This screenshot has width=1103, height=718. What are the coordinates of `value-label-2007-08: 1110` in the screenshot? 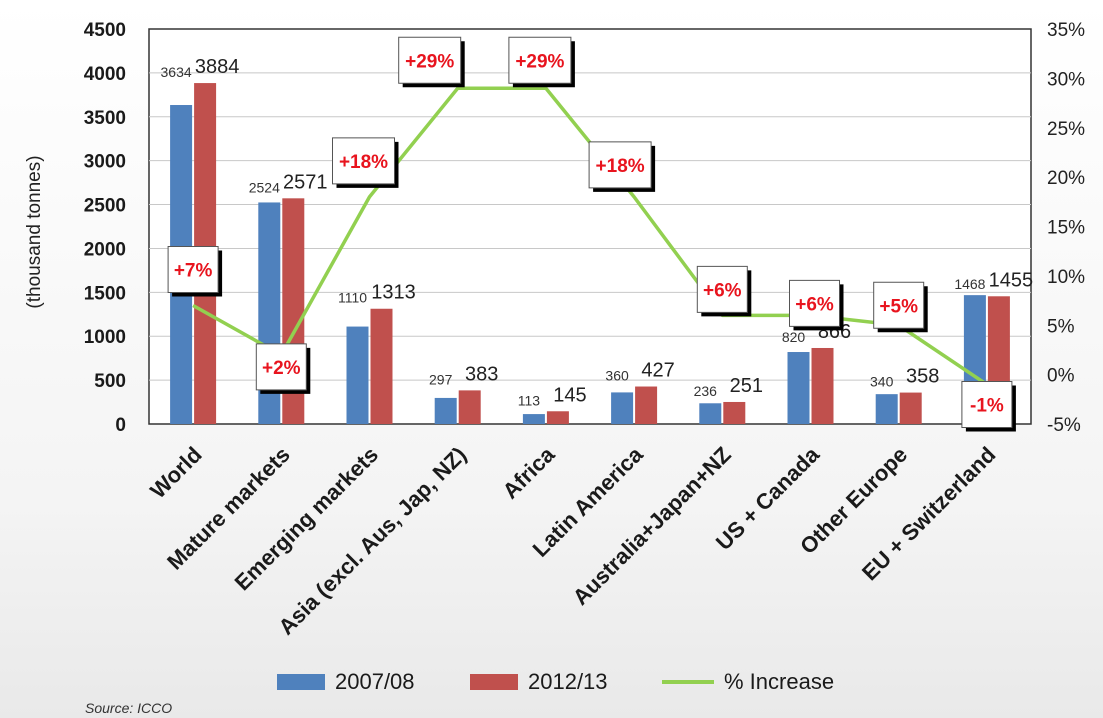 It's located at (352, 298).